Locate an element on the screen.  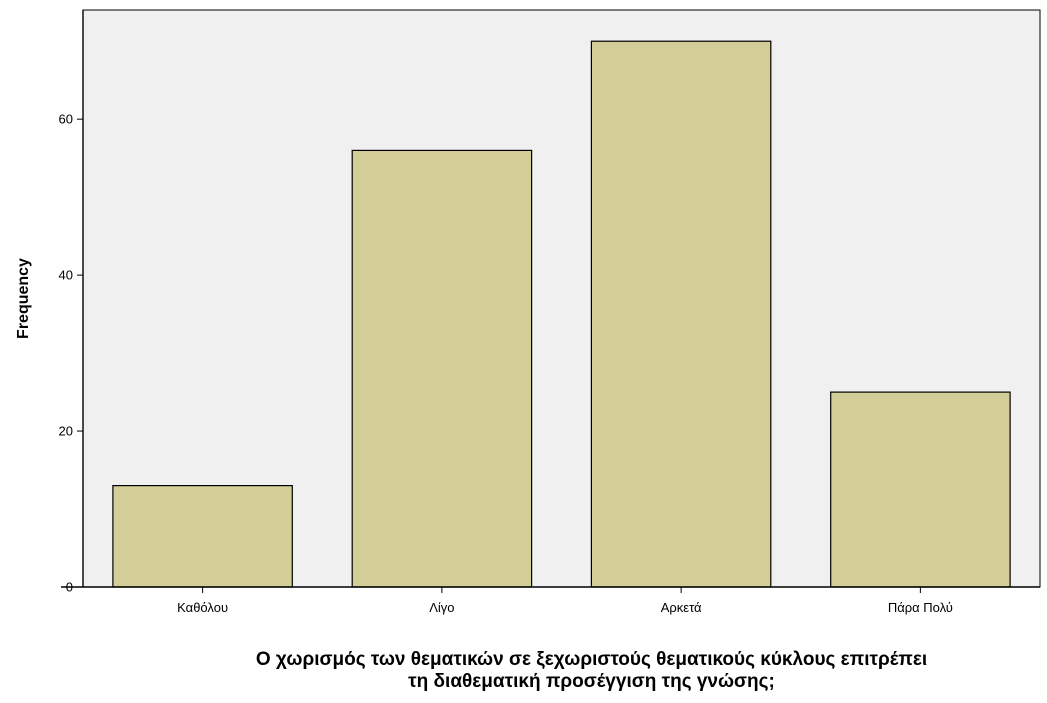
x-tick-label-3: Πάρα Πολύ is located at coordinates (920, 607).